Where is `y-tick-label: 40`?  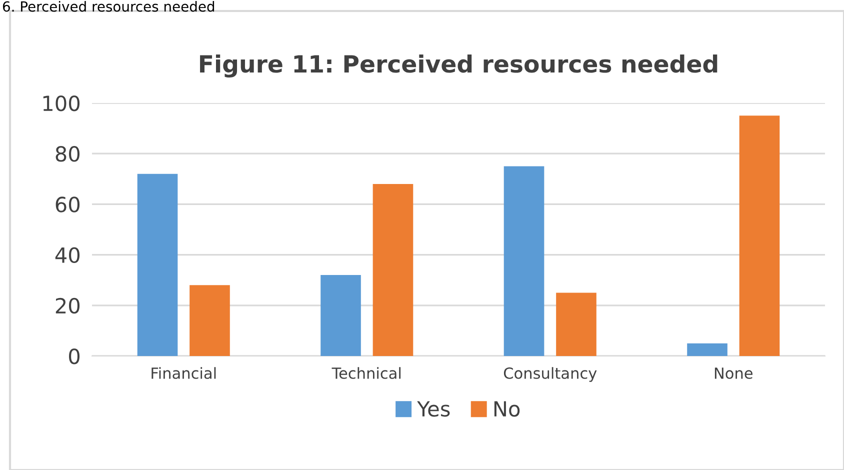
y-tick-label: 40 is located at coordinates (67, 255).